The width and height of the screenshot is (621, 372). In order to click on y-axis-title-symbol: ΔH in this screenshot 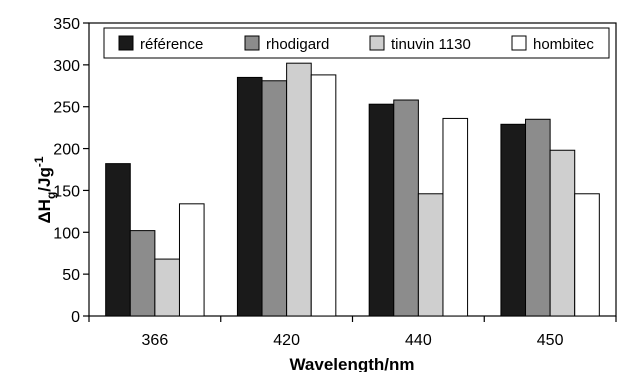, I will do `click(44, 211)`.